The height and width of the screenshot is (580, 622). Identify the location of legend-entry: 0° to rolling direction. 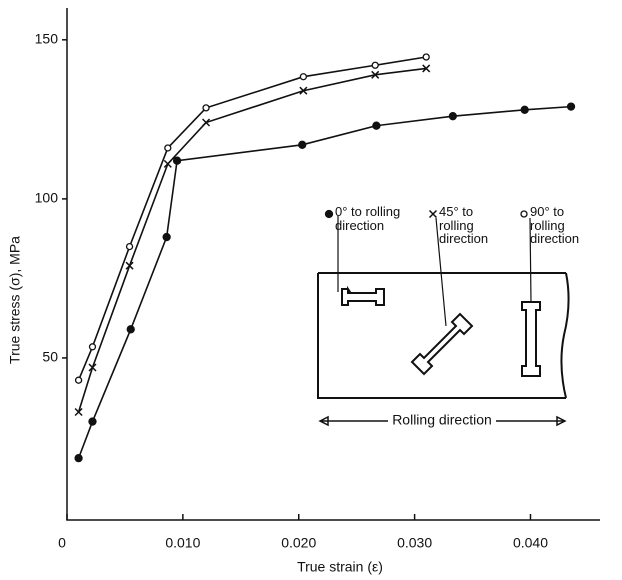
(368, 219).